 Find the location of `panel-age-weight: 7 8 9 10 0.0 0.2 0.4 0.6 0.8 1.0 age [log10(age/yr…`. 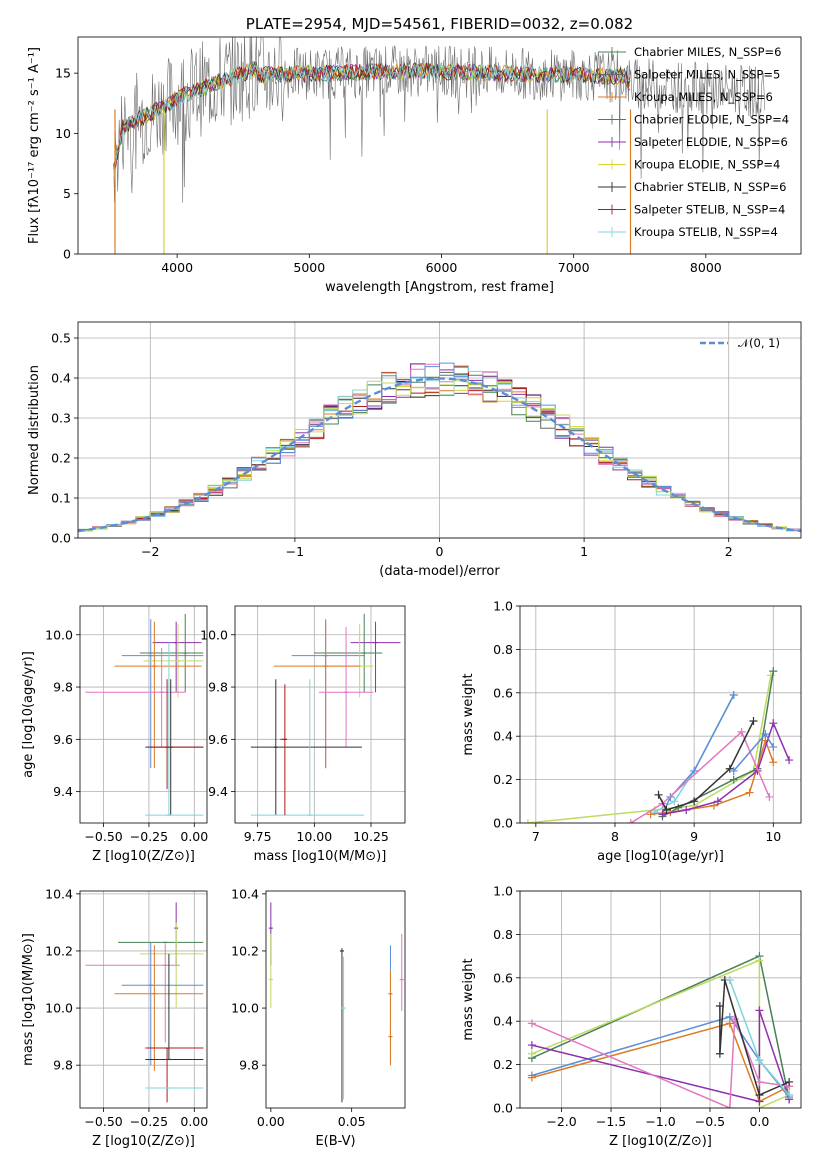

panel-age-weight: 7 8 9 10 0.0 0.2 0.4 0.6 0.8 1.0 age [log10(age/yr… is located at coordinates (631, 731).